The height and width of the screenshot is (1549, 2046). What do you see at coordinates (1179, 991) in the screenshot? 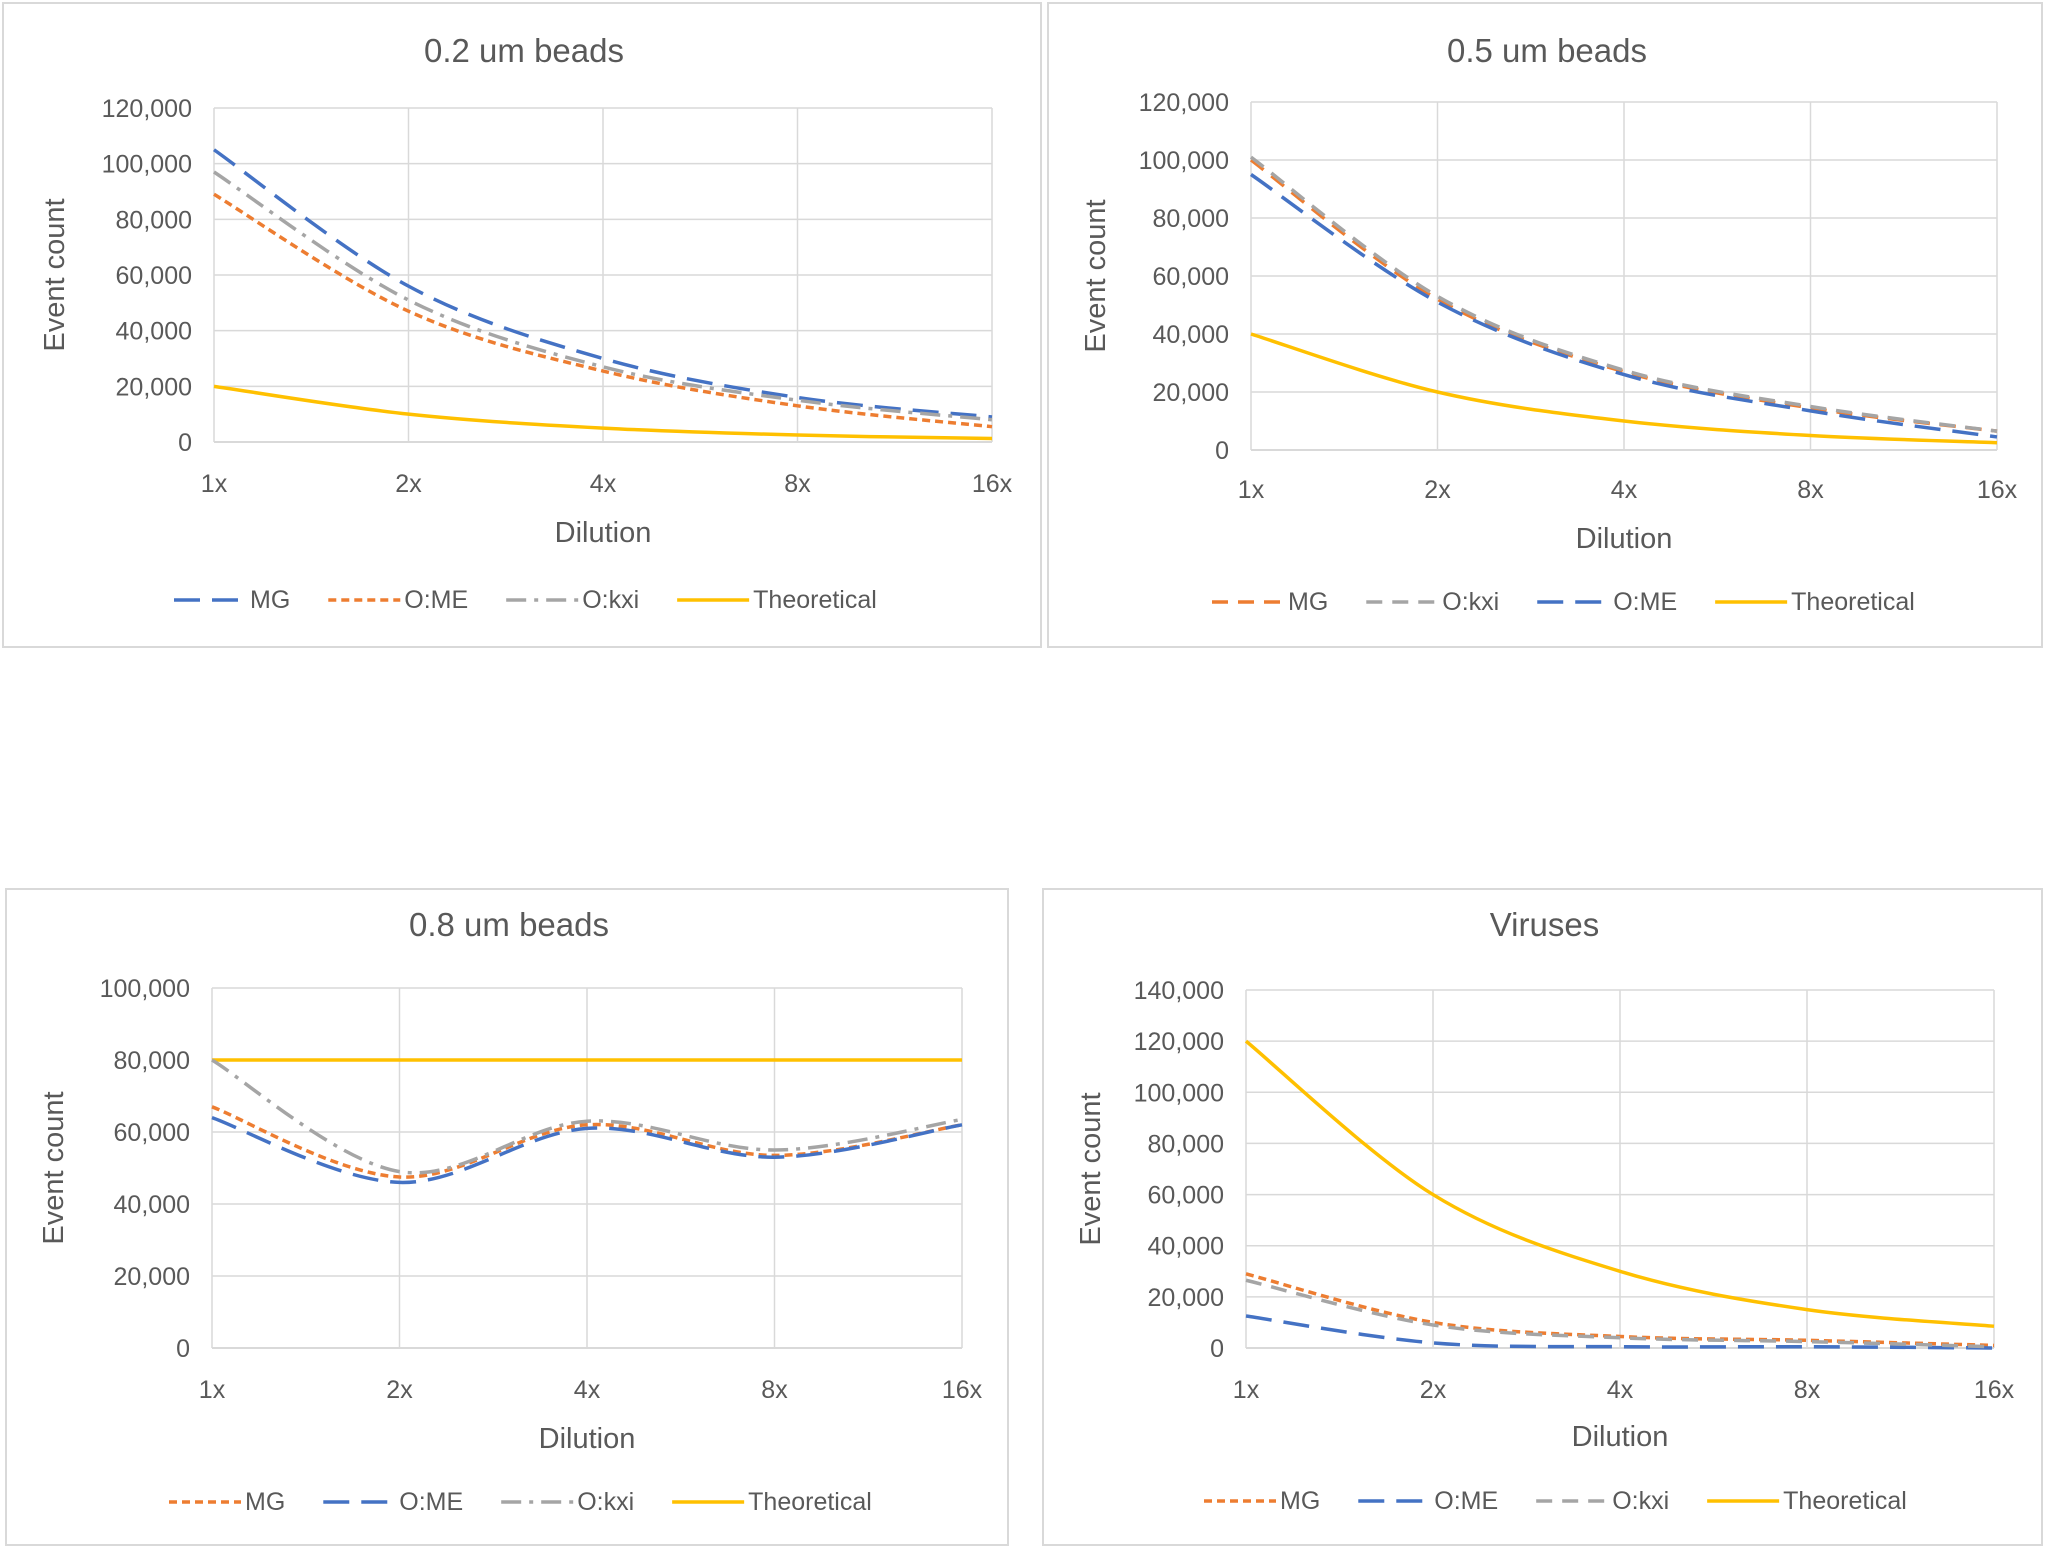
I see `y-tick-label: 140,000` at bounding box center [1179, 991].